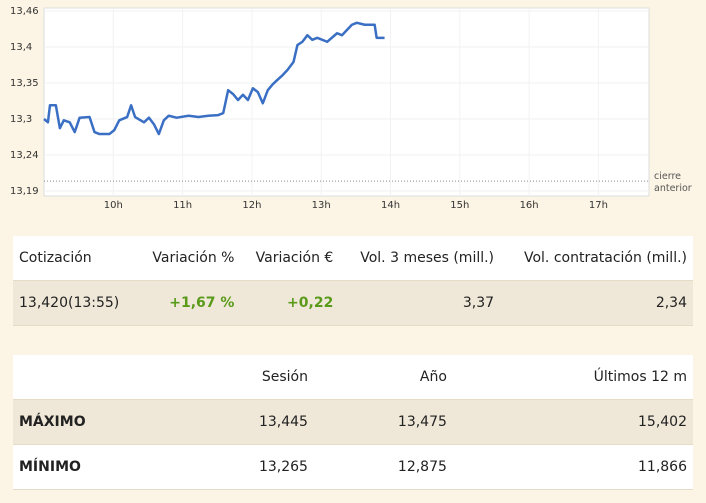  Describe the element at coordinates (94, 467) in the screenshot. I see `row-label: MÍNIMO` at that location.